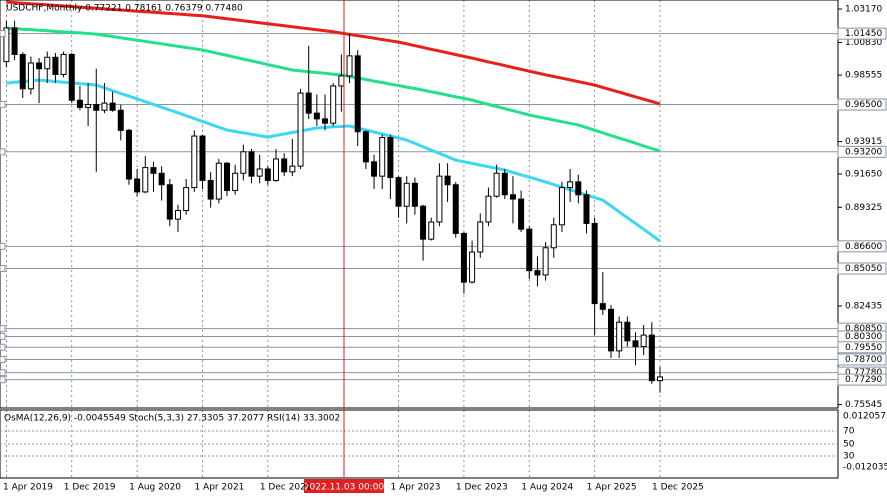  Describe the element at coordinates (678, 488) in the screenshot. I see `x-tick-label: 1 Dec 2025` at that location.